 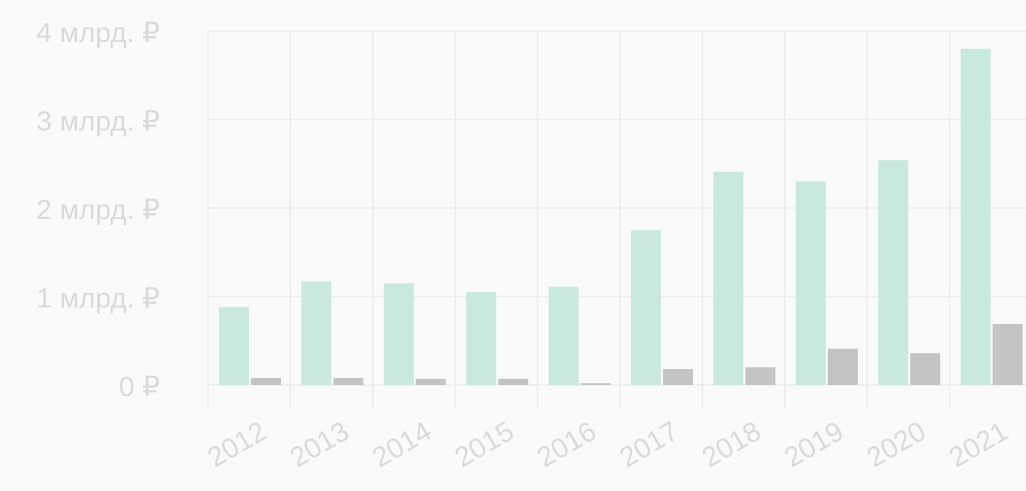 What do you see at coordinates (430, 381) in the screenshot?
I see `bar-series2-2014` at bounding box center [430, 381].